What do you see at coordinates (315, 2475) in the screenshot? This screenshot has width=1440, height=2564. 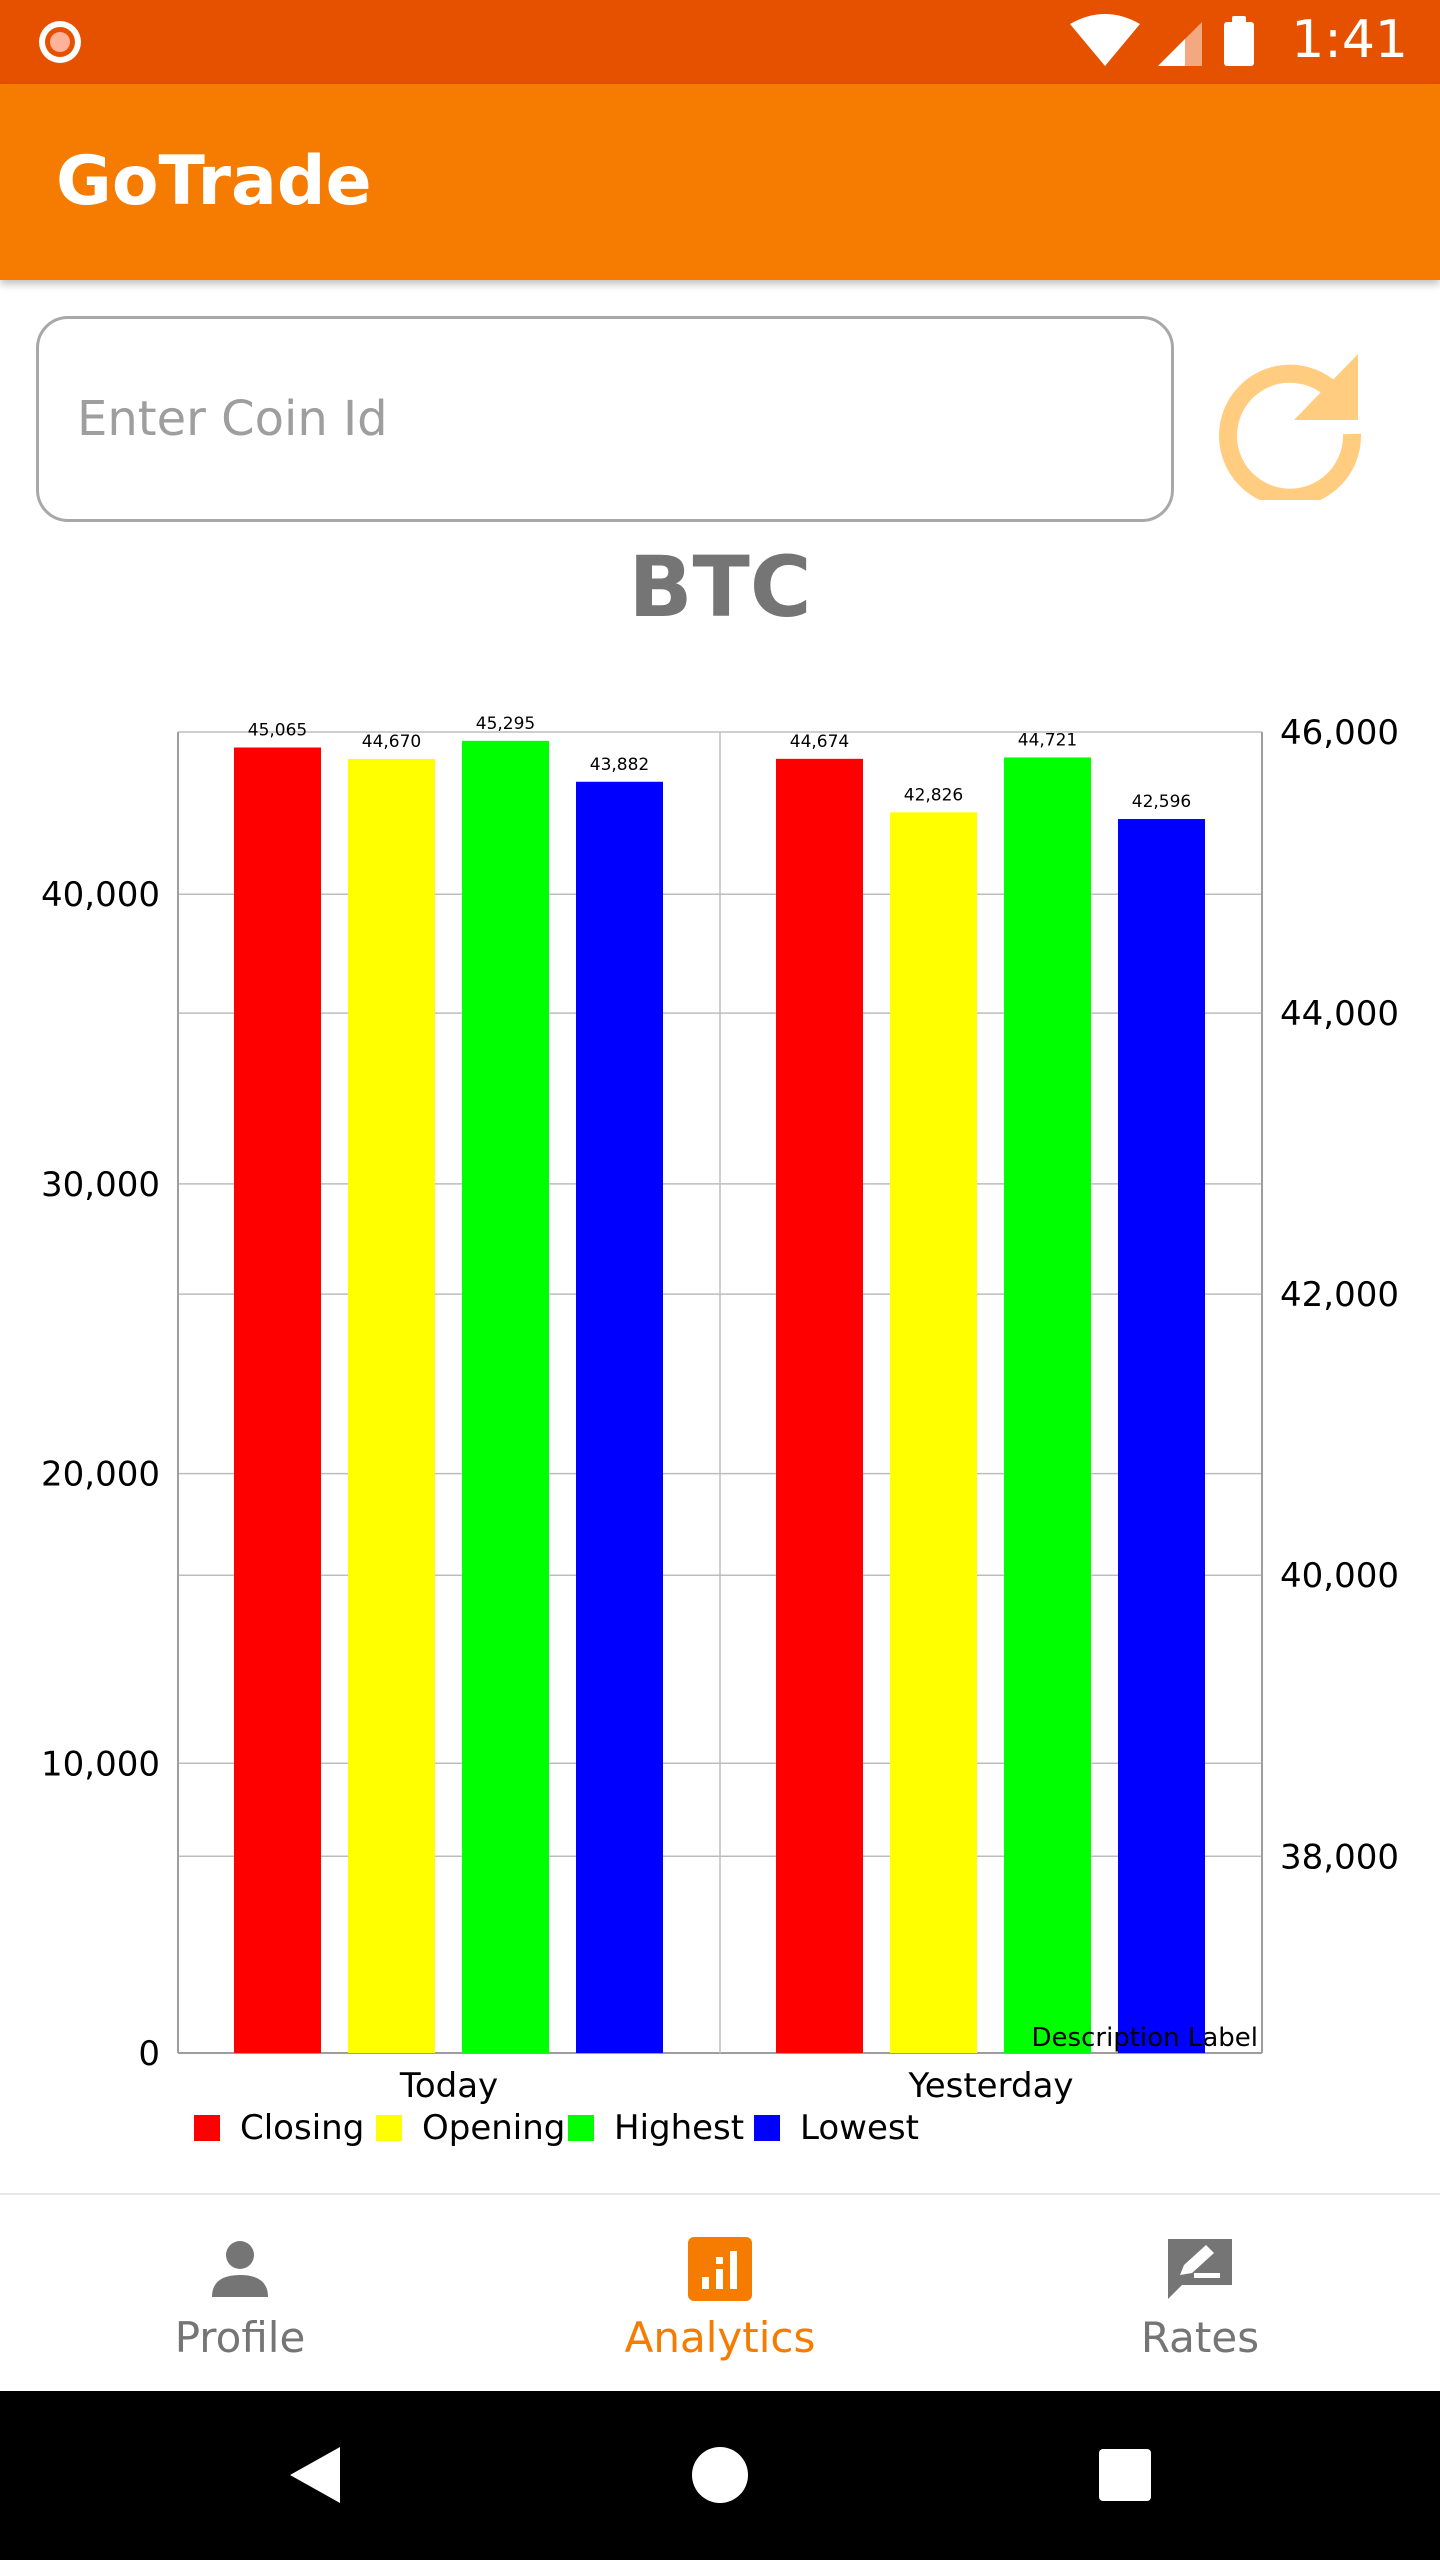 I see `back-icon` at bounding box center [315, 2475].